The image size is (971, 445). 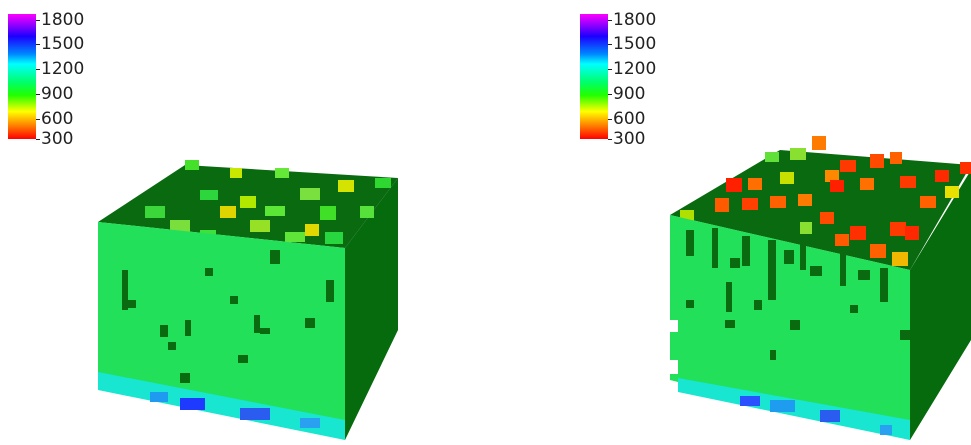 I want to click on right-colorbar-gradient, so click(x=594, y=76).